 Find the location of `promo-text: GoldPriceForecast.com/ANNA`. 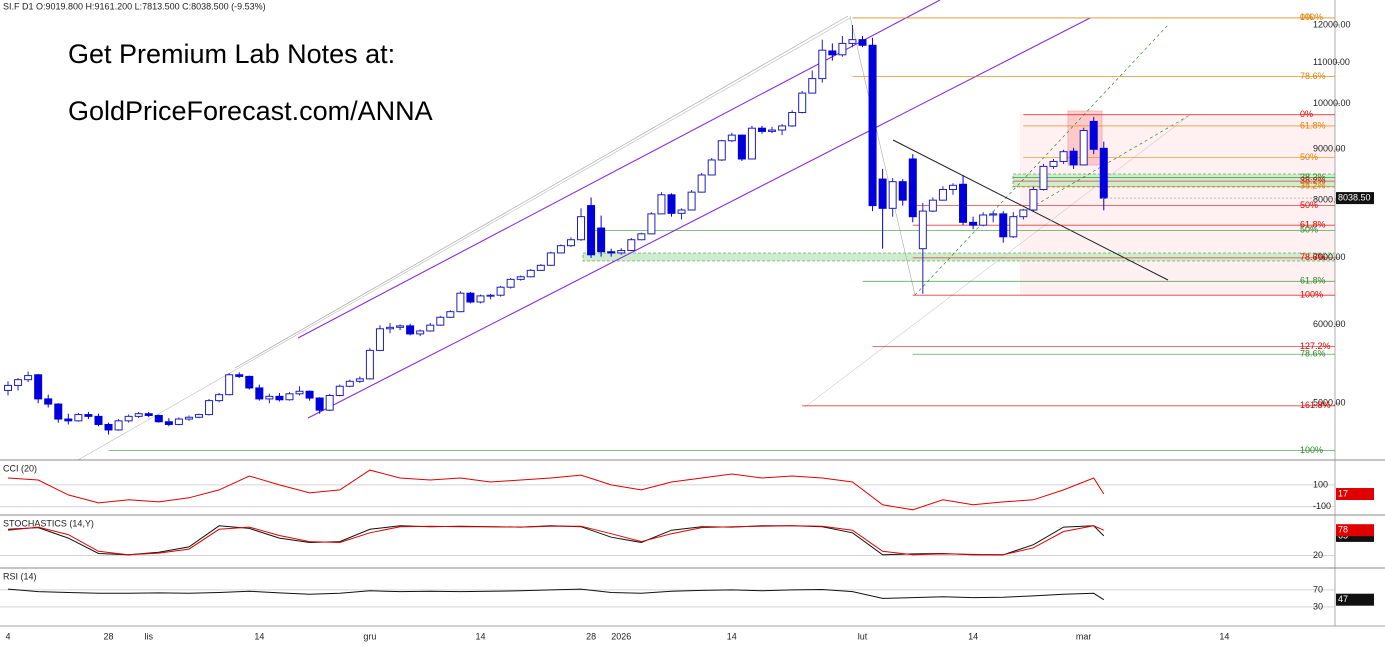

promo-text: GoldPriceForecast.com/ANNA is located at coordinates (250, 111).